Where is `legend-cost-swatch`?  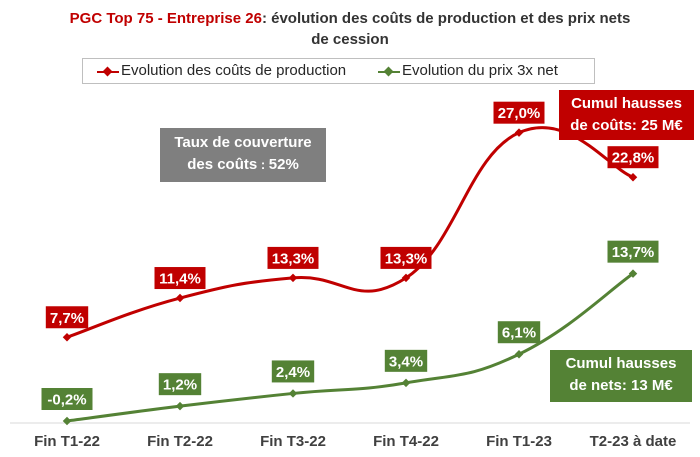 legend-cost-swatch is located at coordinates (108, 71).